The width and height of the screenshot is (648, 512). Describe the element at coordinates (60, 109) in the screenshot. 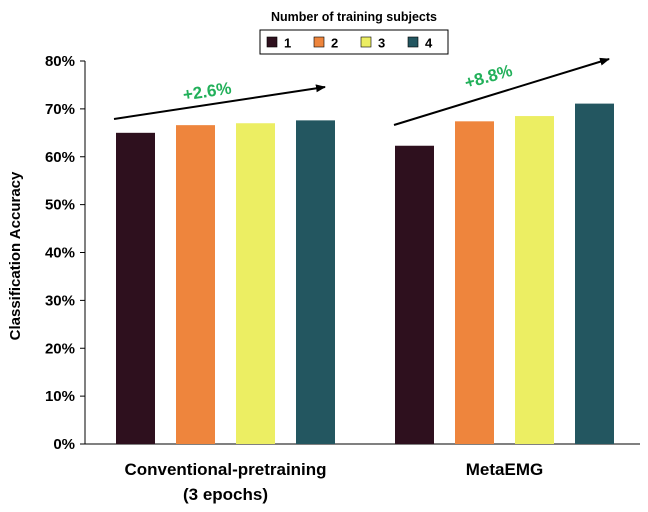

I see `y-tick-label: 70%` at that location.